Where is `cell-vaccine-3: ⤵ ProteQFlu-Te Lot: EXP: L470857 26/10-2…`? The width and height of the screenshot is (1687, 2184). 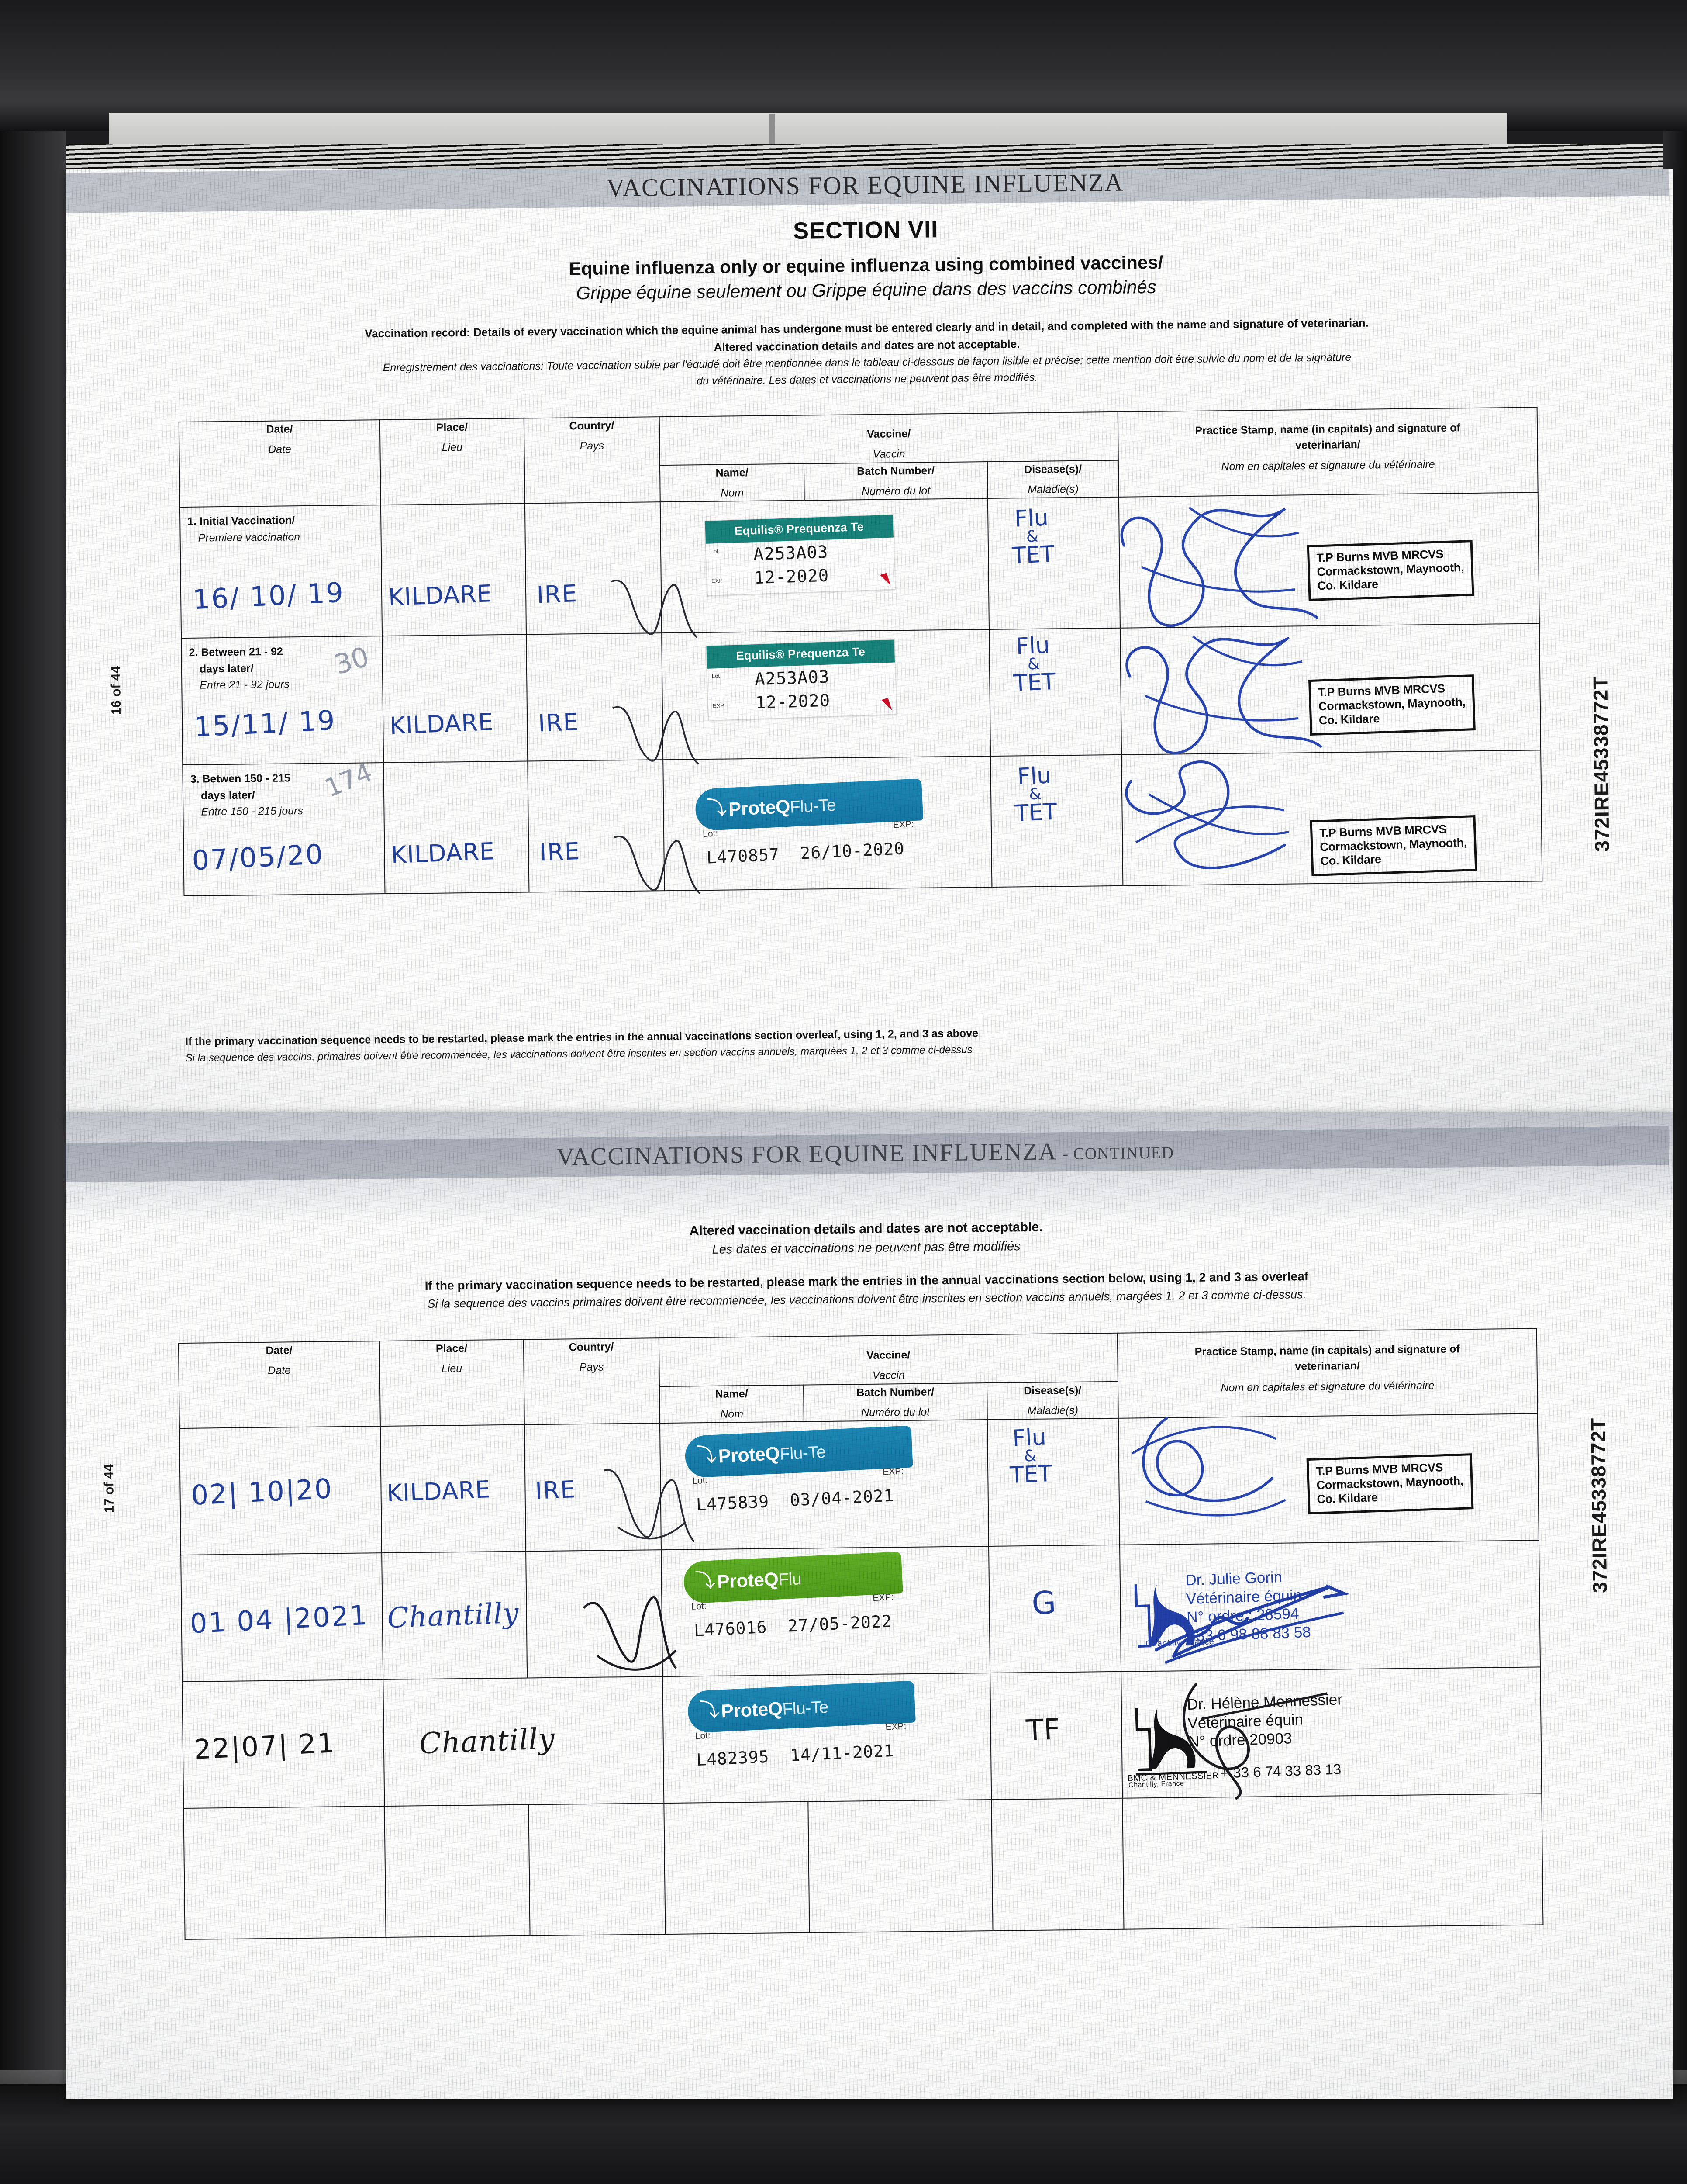
cell-vaccine-3: ⤵ ProteQFlu-Te Lot: EXP: L470857 26/10-2… is located at coordinates (827, 823).